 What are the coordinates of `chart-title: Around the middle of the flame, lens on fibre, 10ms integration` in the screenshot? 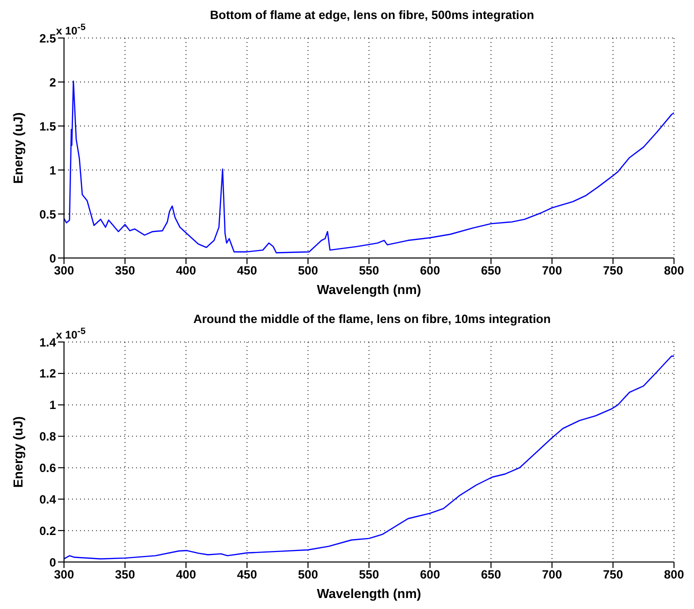 It's located at (372, 319).